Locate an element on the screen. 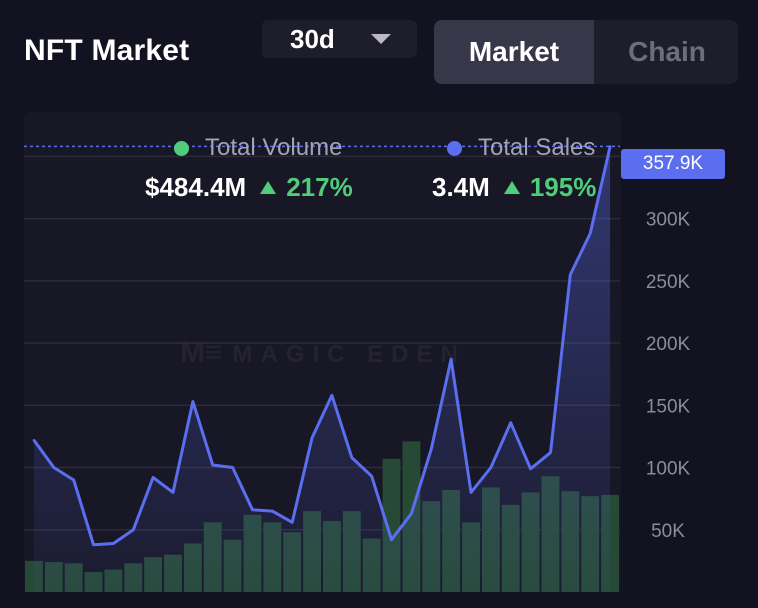  watermark: M≡ MAGIC EDEN is located at coordinates (323, 353).